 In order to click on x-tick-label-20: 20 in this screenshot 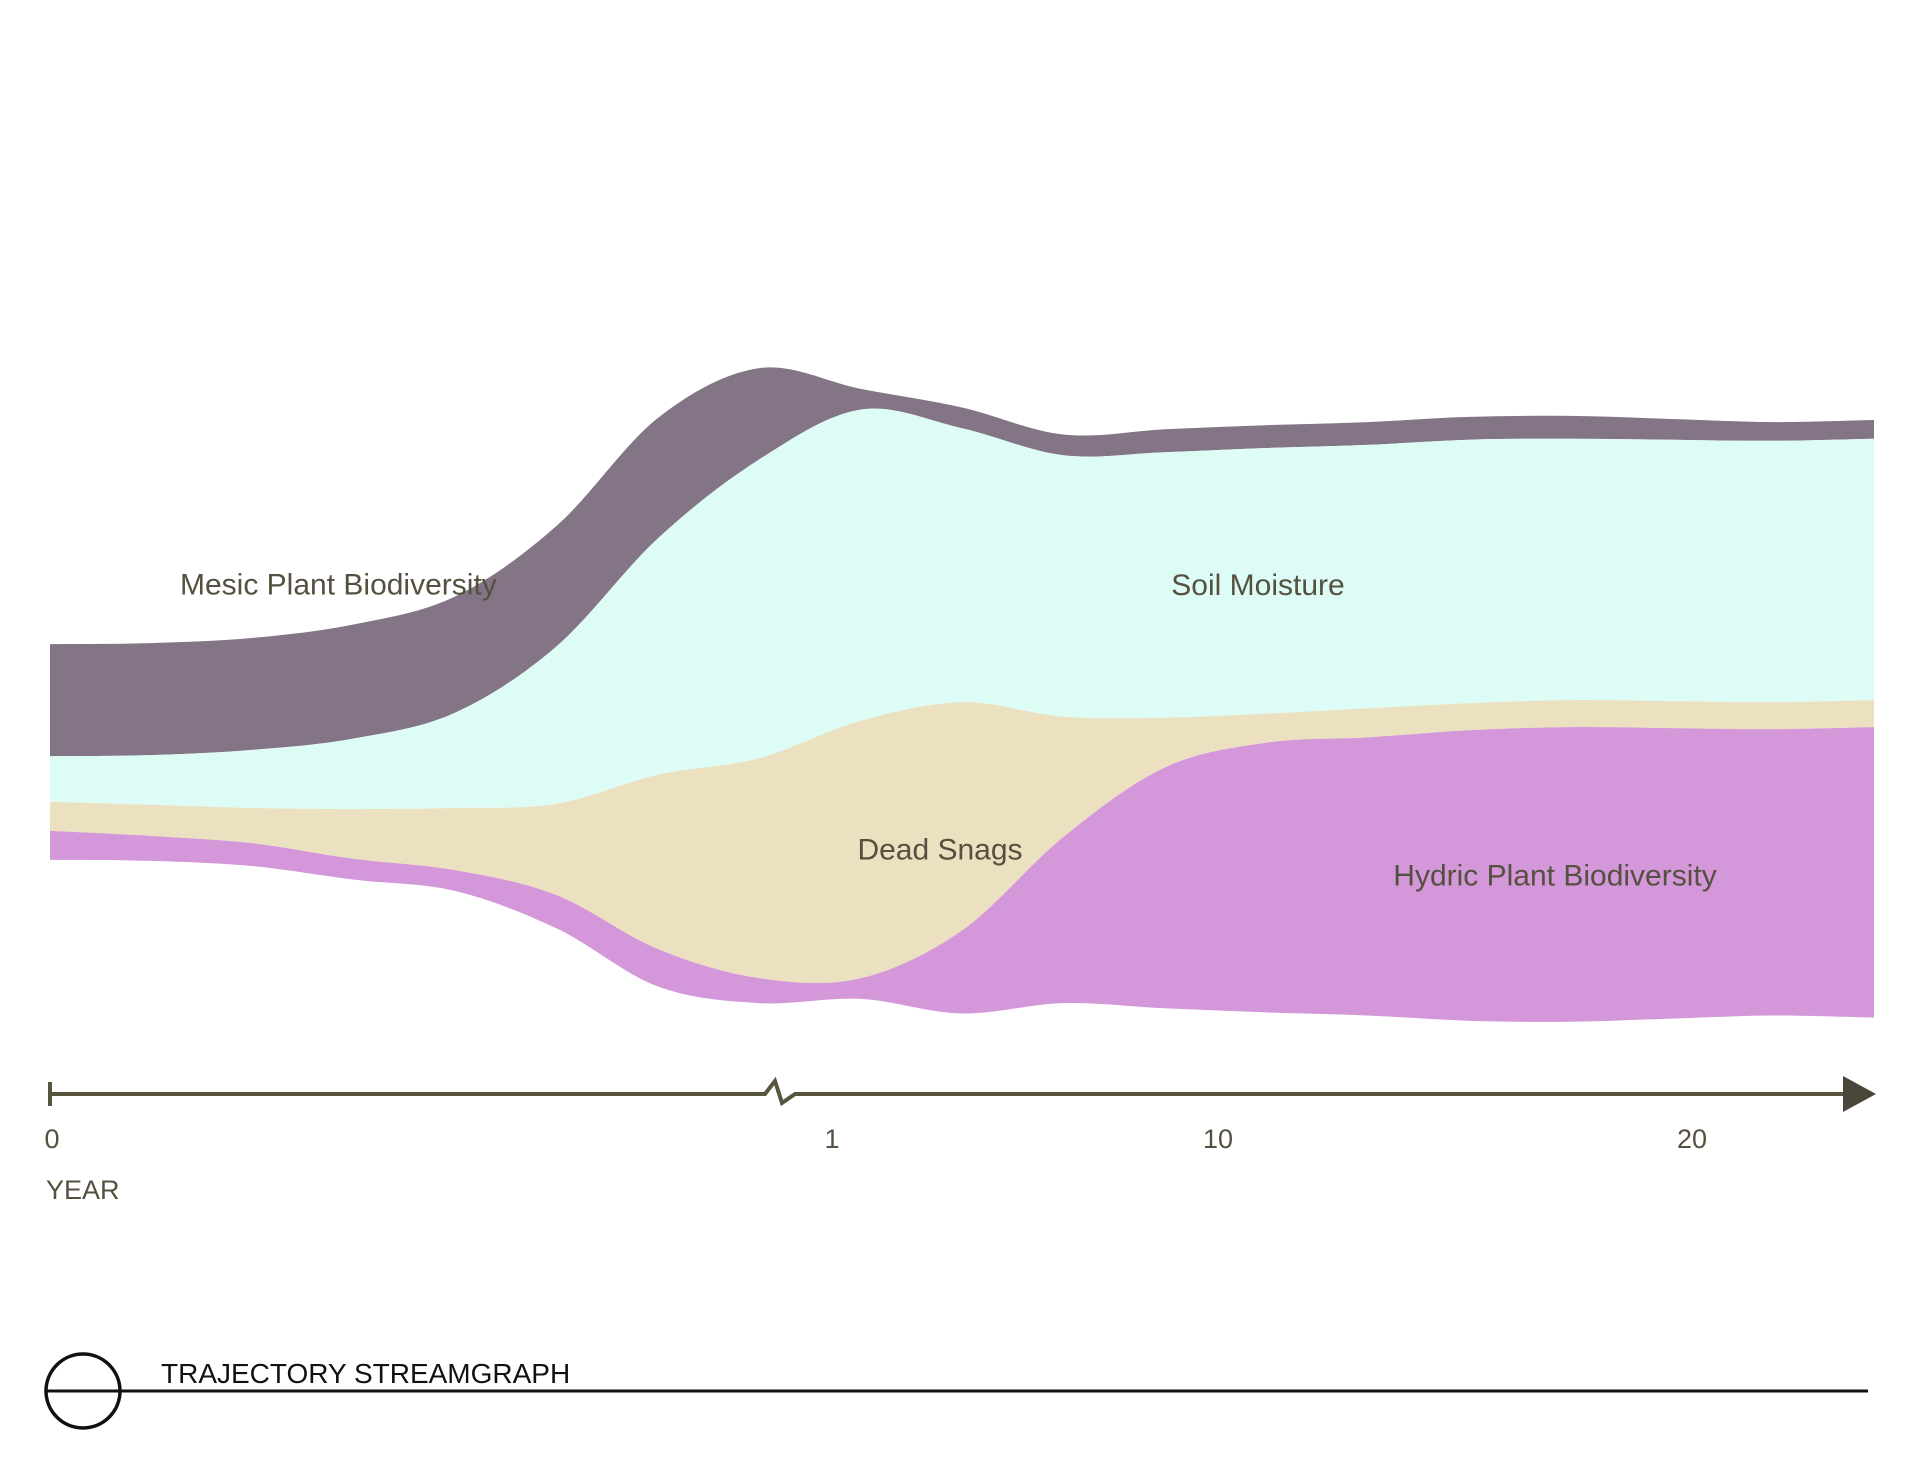, I will do `click(1692, 1139)`.